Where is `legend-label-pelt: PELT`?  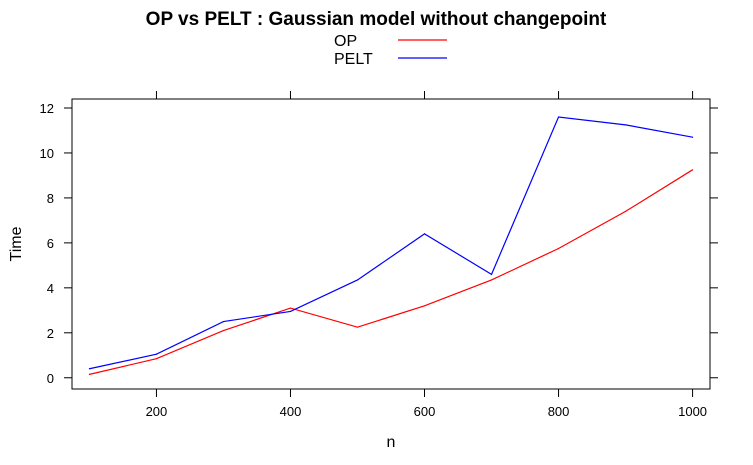
legend-label-pelt: PELT is located at coordinates (353, 59).